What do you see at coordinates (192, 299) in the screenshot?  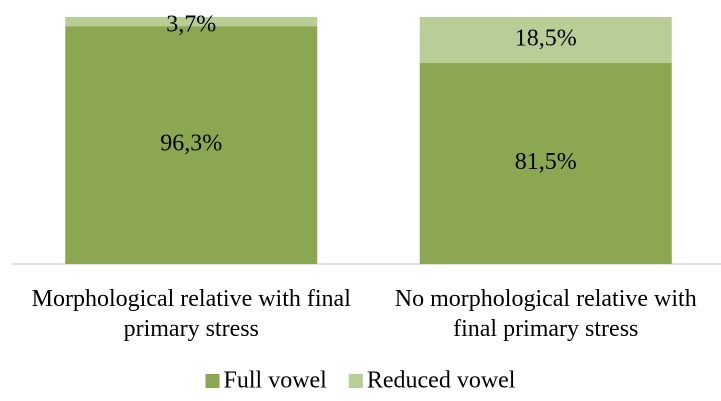 I see `label-line: Morphological relative with final` at bounding box center [192, 299].